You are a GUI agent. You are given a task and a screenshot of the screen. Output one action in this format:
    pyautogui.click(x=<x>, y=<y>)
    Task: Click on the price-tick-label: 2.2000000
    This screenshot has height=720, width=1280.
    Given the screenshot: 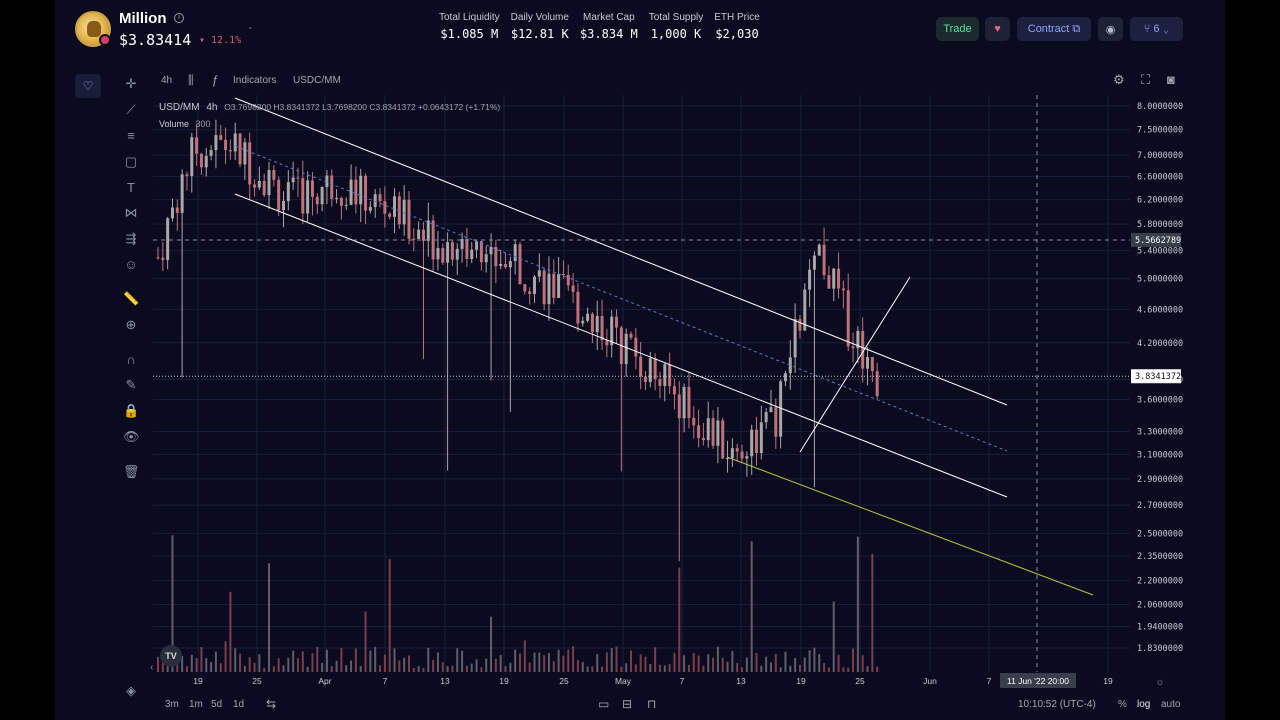 What is the action you would take?
    pyautogui.click(x=1160, y=581)
    